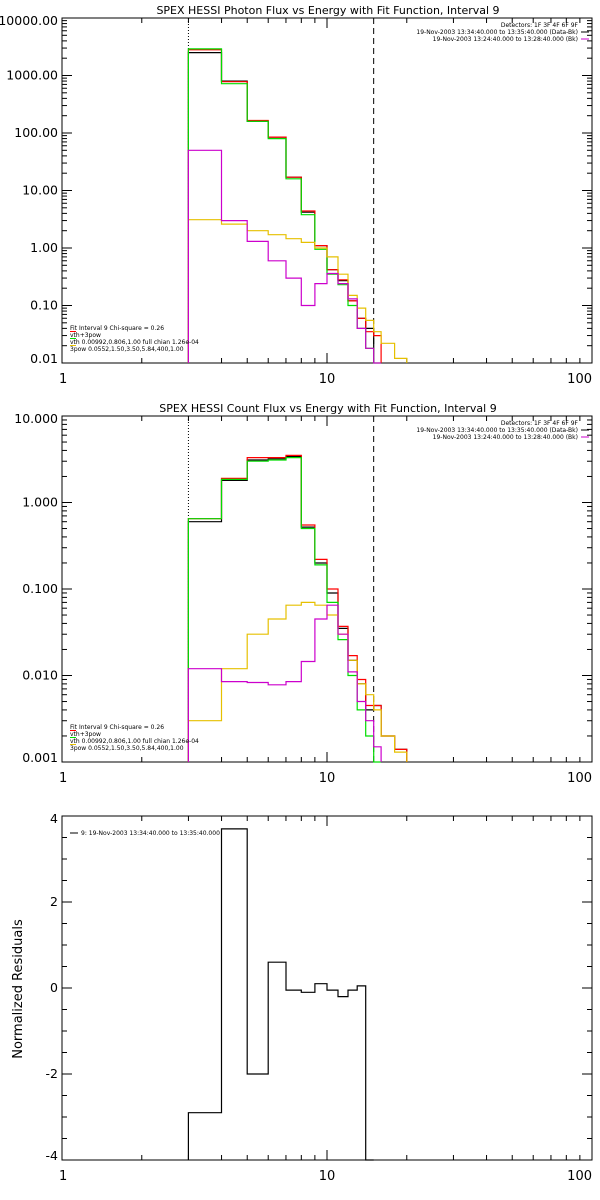  What do you see at coordinates (54, 818) in the screenshot?
I see `y-tick-label: 4` at bounding box center [54, 818].